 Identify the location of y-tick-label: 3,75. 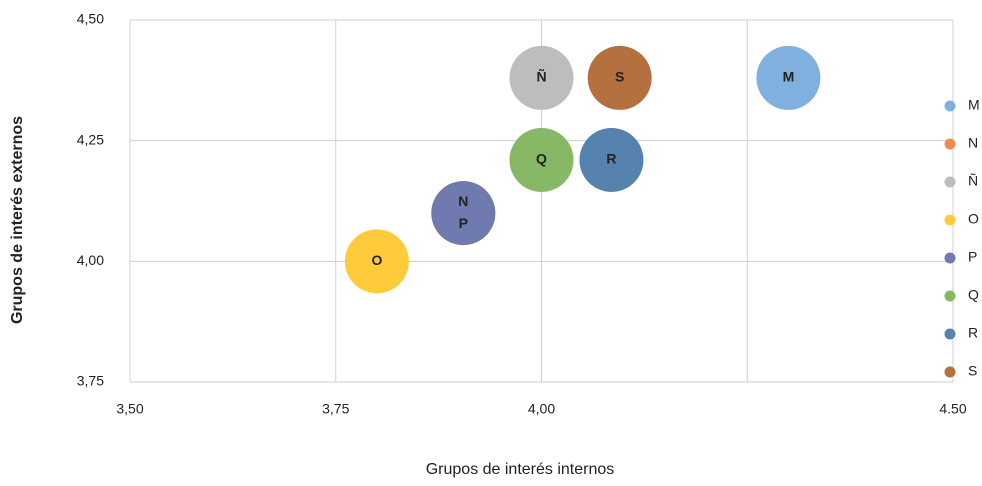
(90, 381).